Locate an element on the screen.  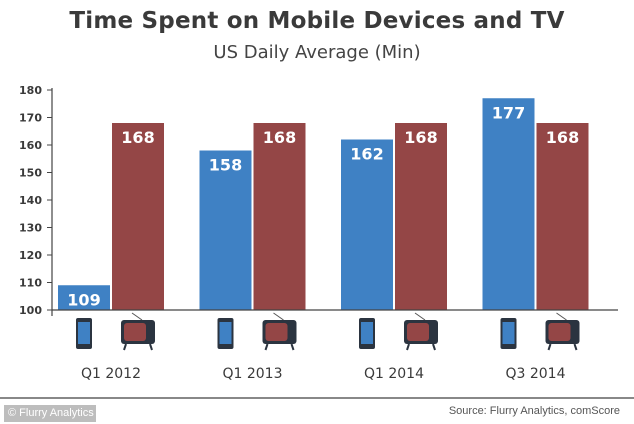
y-tick-label: 170 is located at coordinates (30, 118).